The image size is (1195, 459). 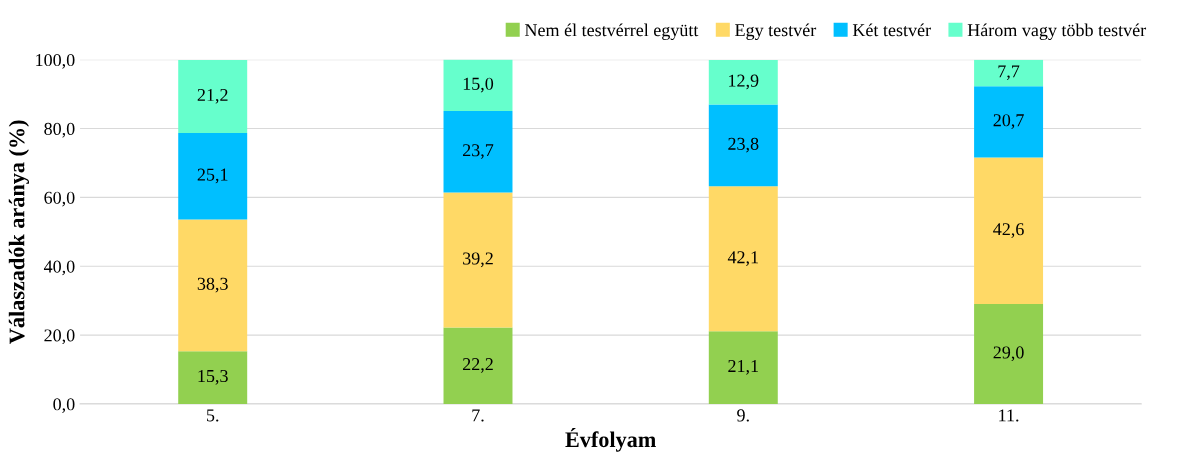 I want to click on text: 42,6, so click(x=1008, y=230).